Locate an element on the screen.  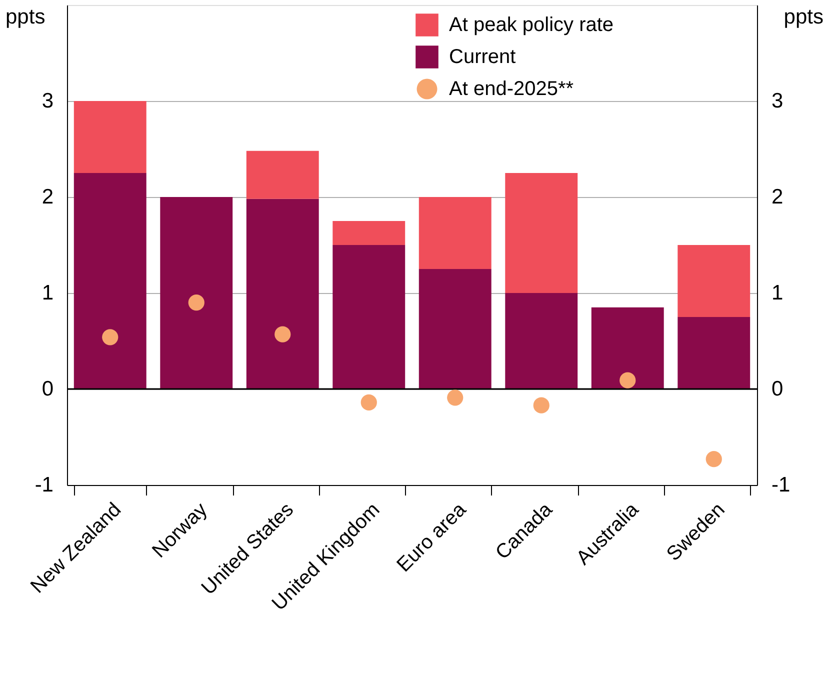
y-tick-label: -1 is located at coordinates (44, 485).